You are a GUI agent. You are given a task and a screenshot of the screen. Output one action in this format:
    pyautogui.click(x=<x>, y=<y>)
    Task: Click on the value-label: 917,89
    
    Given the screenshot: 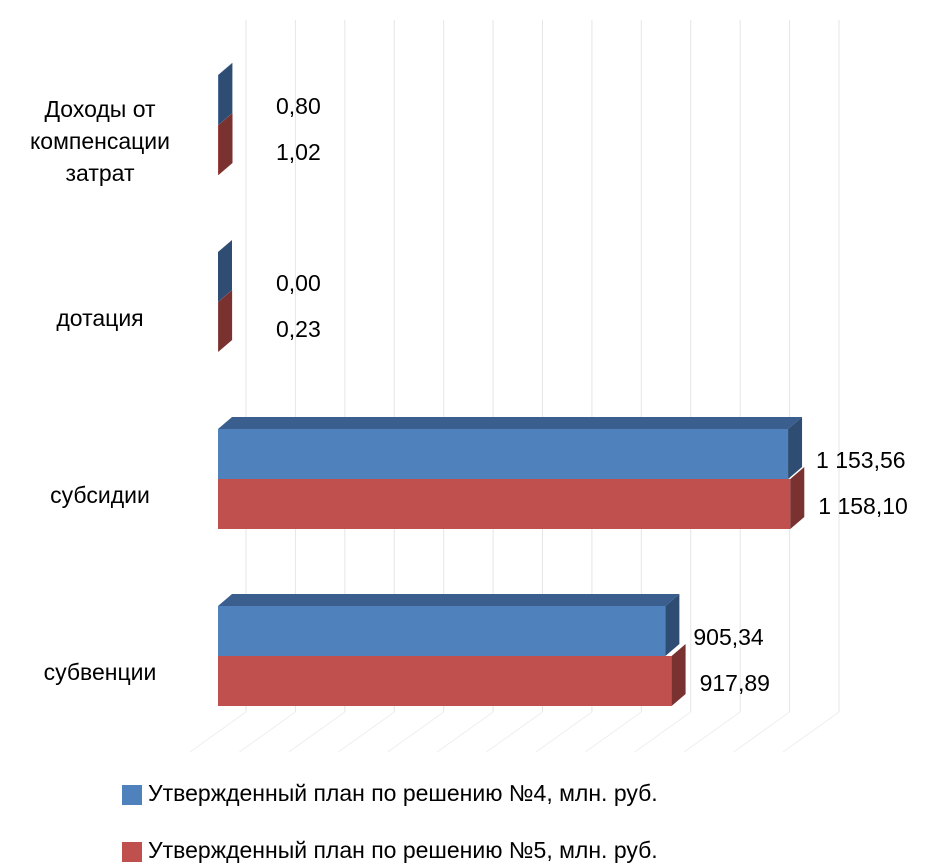 What is the action you would take?
    pyautogui.click(x=735, y=683)
    